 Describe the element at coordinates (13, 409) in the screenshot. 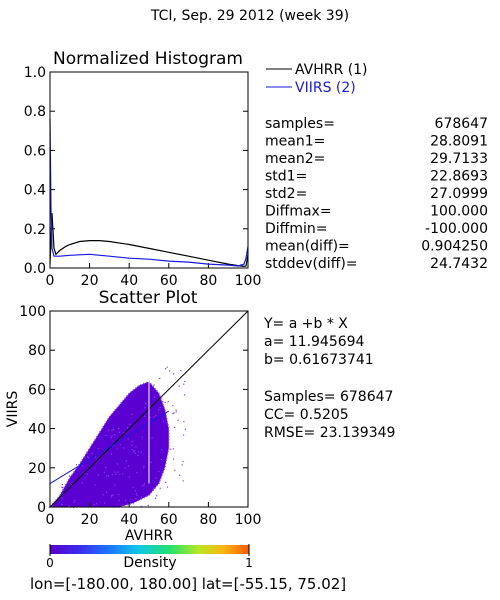

I see `scatter-ylabel: VIIRS` at that location.